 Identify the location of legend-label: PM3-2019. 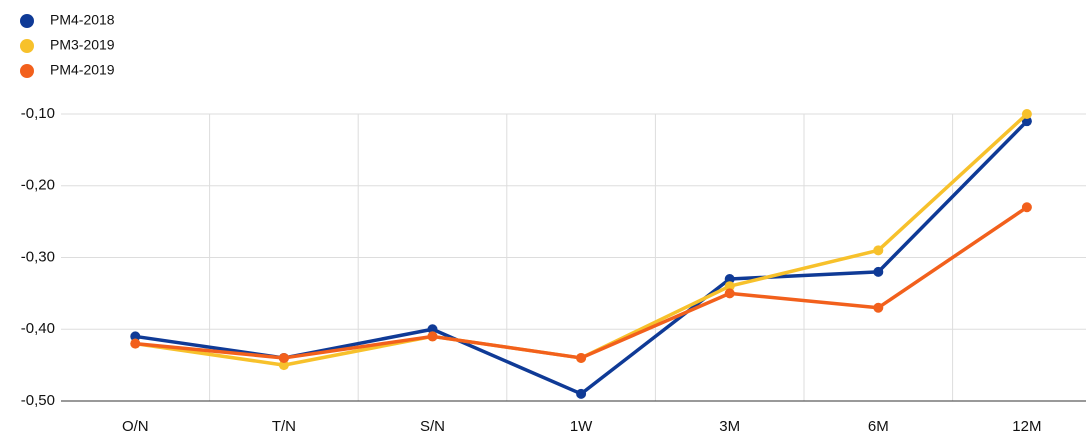
(82, 45).